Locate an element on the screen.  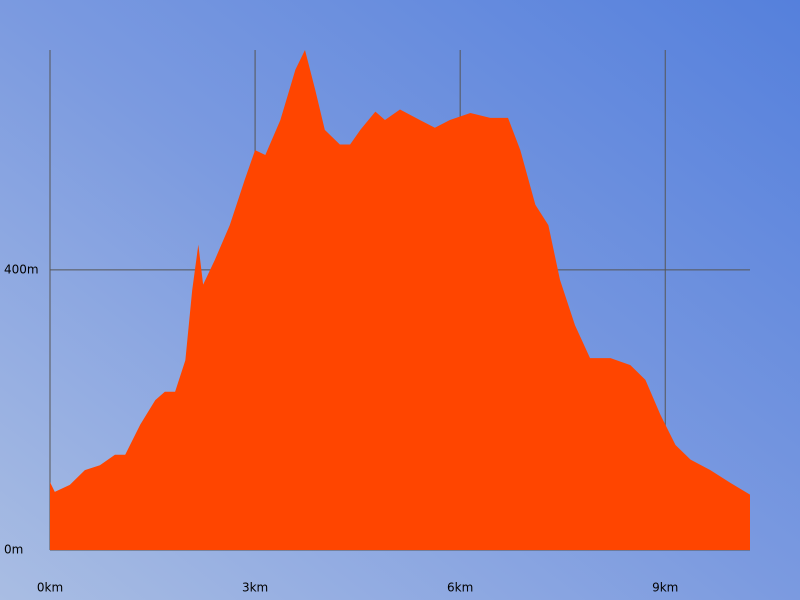
x-tick-label: 9km is located at coordinates (665, 588).